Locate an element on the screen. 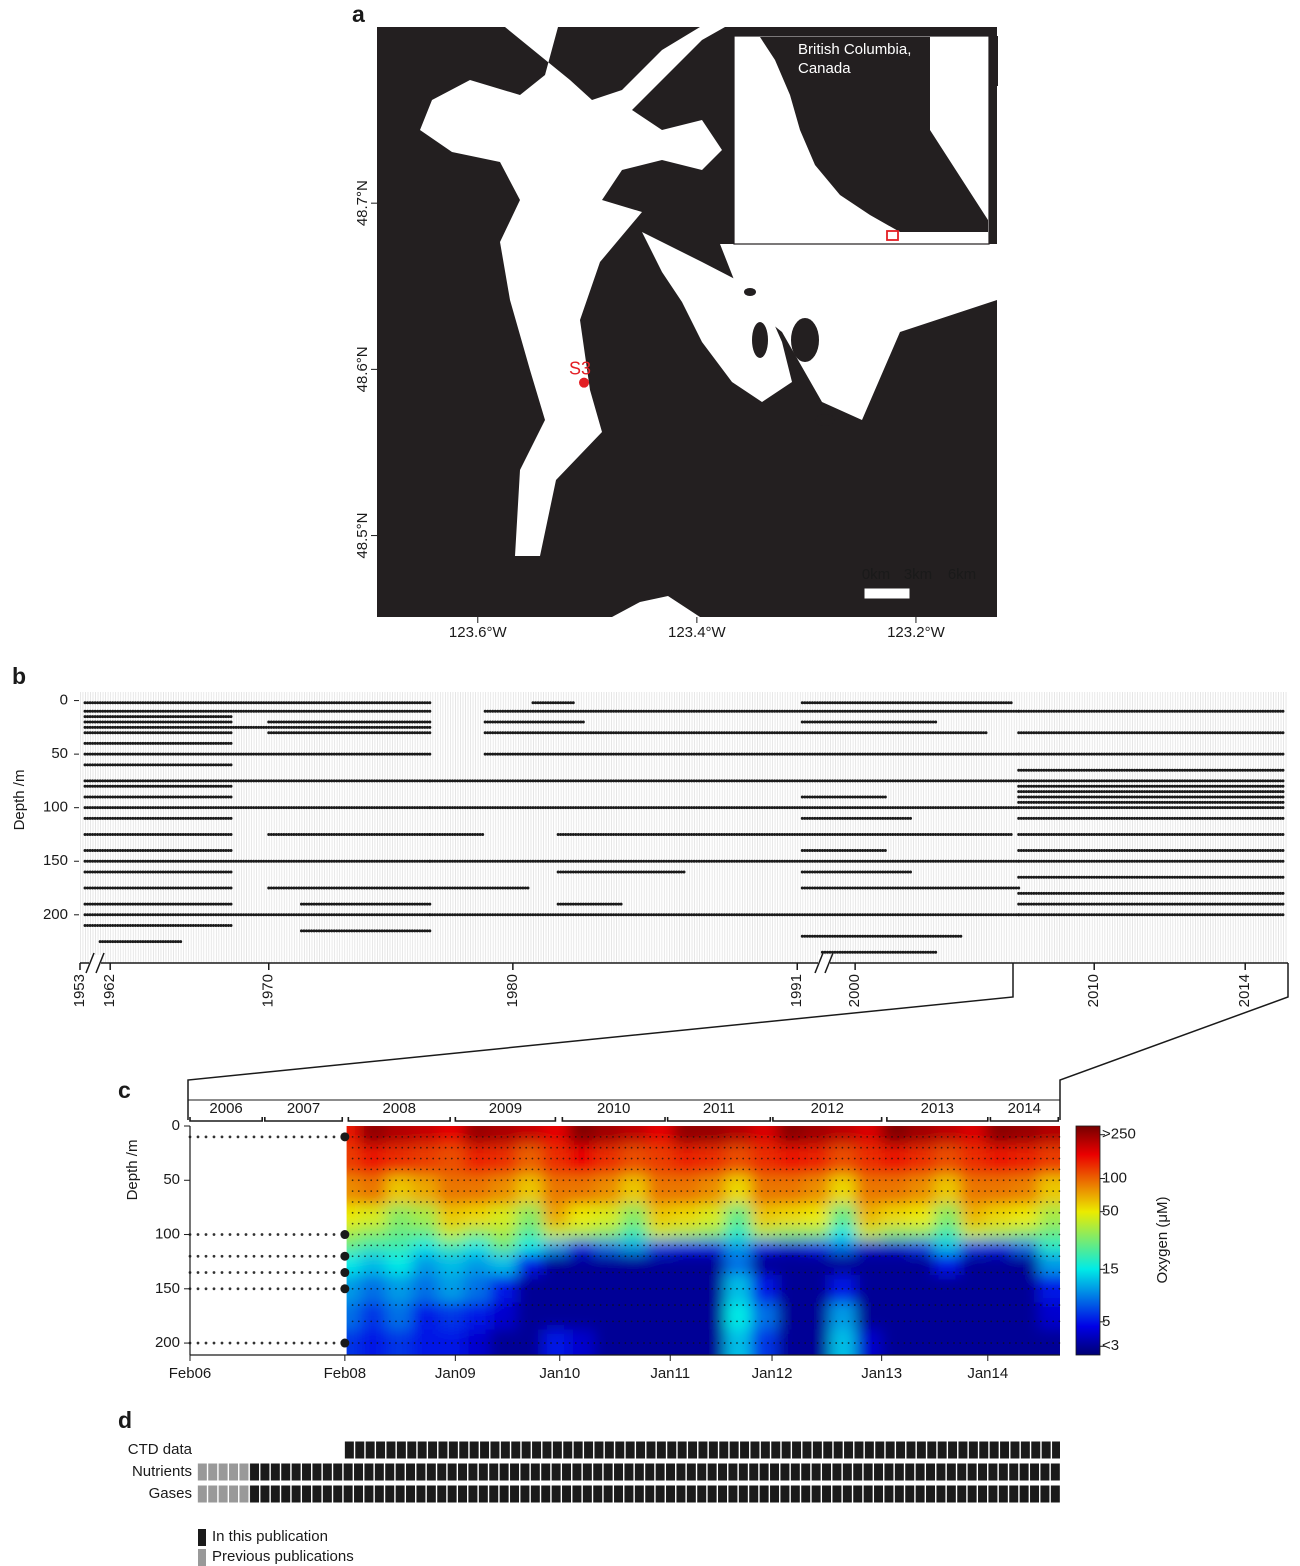 This screenshot has width=1300, height=1566. x-tick-label: Jan13 is located at coordinates (881, 1373).